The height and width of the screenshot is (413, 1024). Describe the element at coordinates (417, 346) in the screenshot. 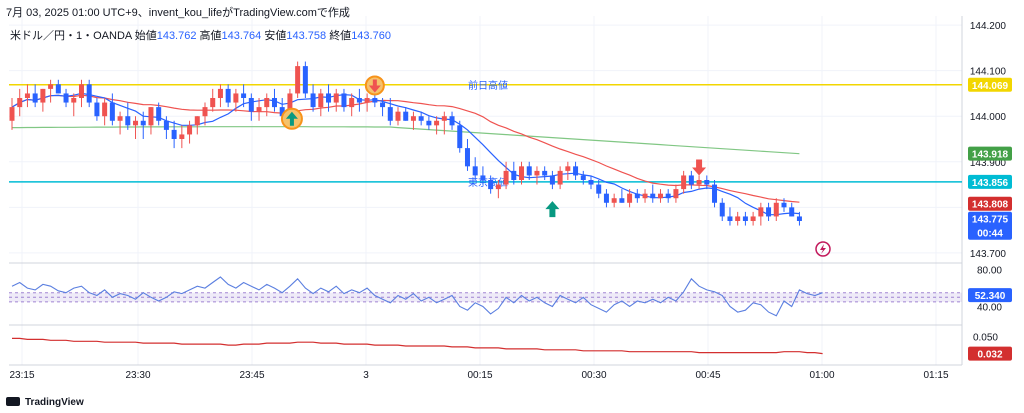

I see `osc-line` at that location.